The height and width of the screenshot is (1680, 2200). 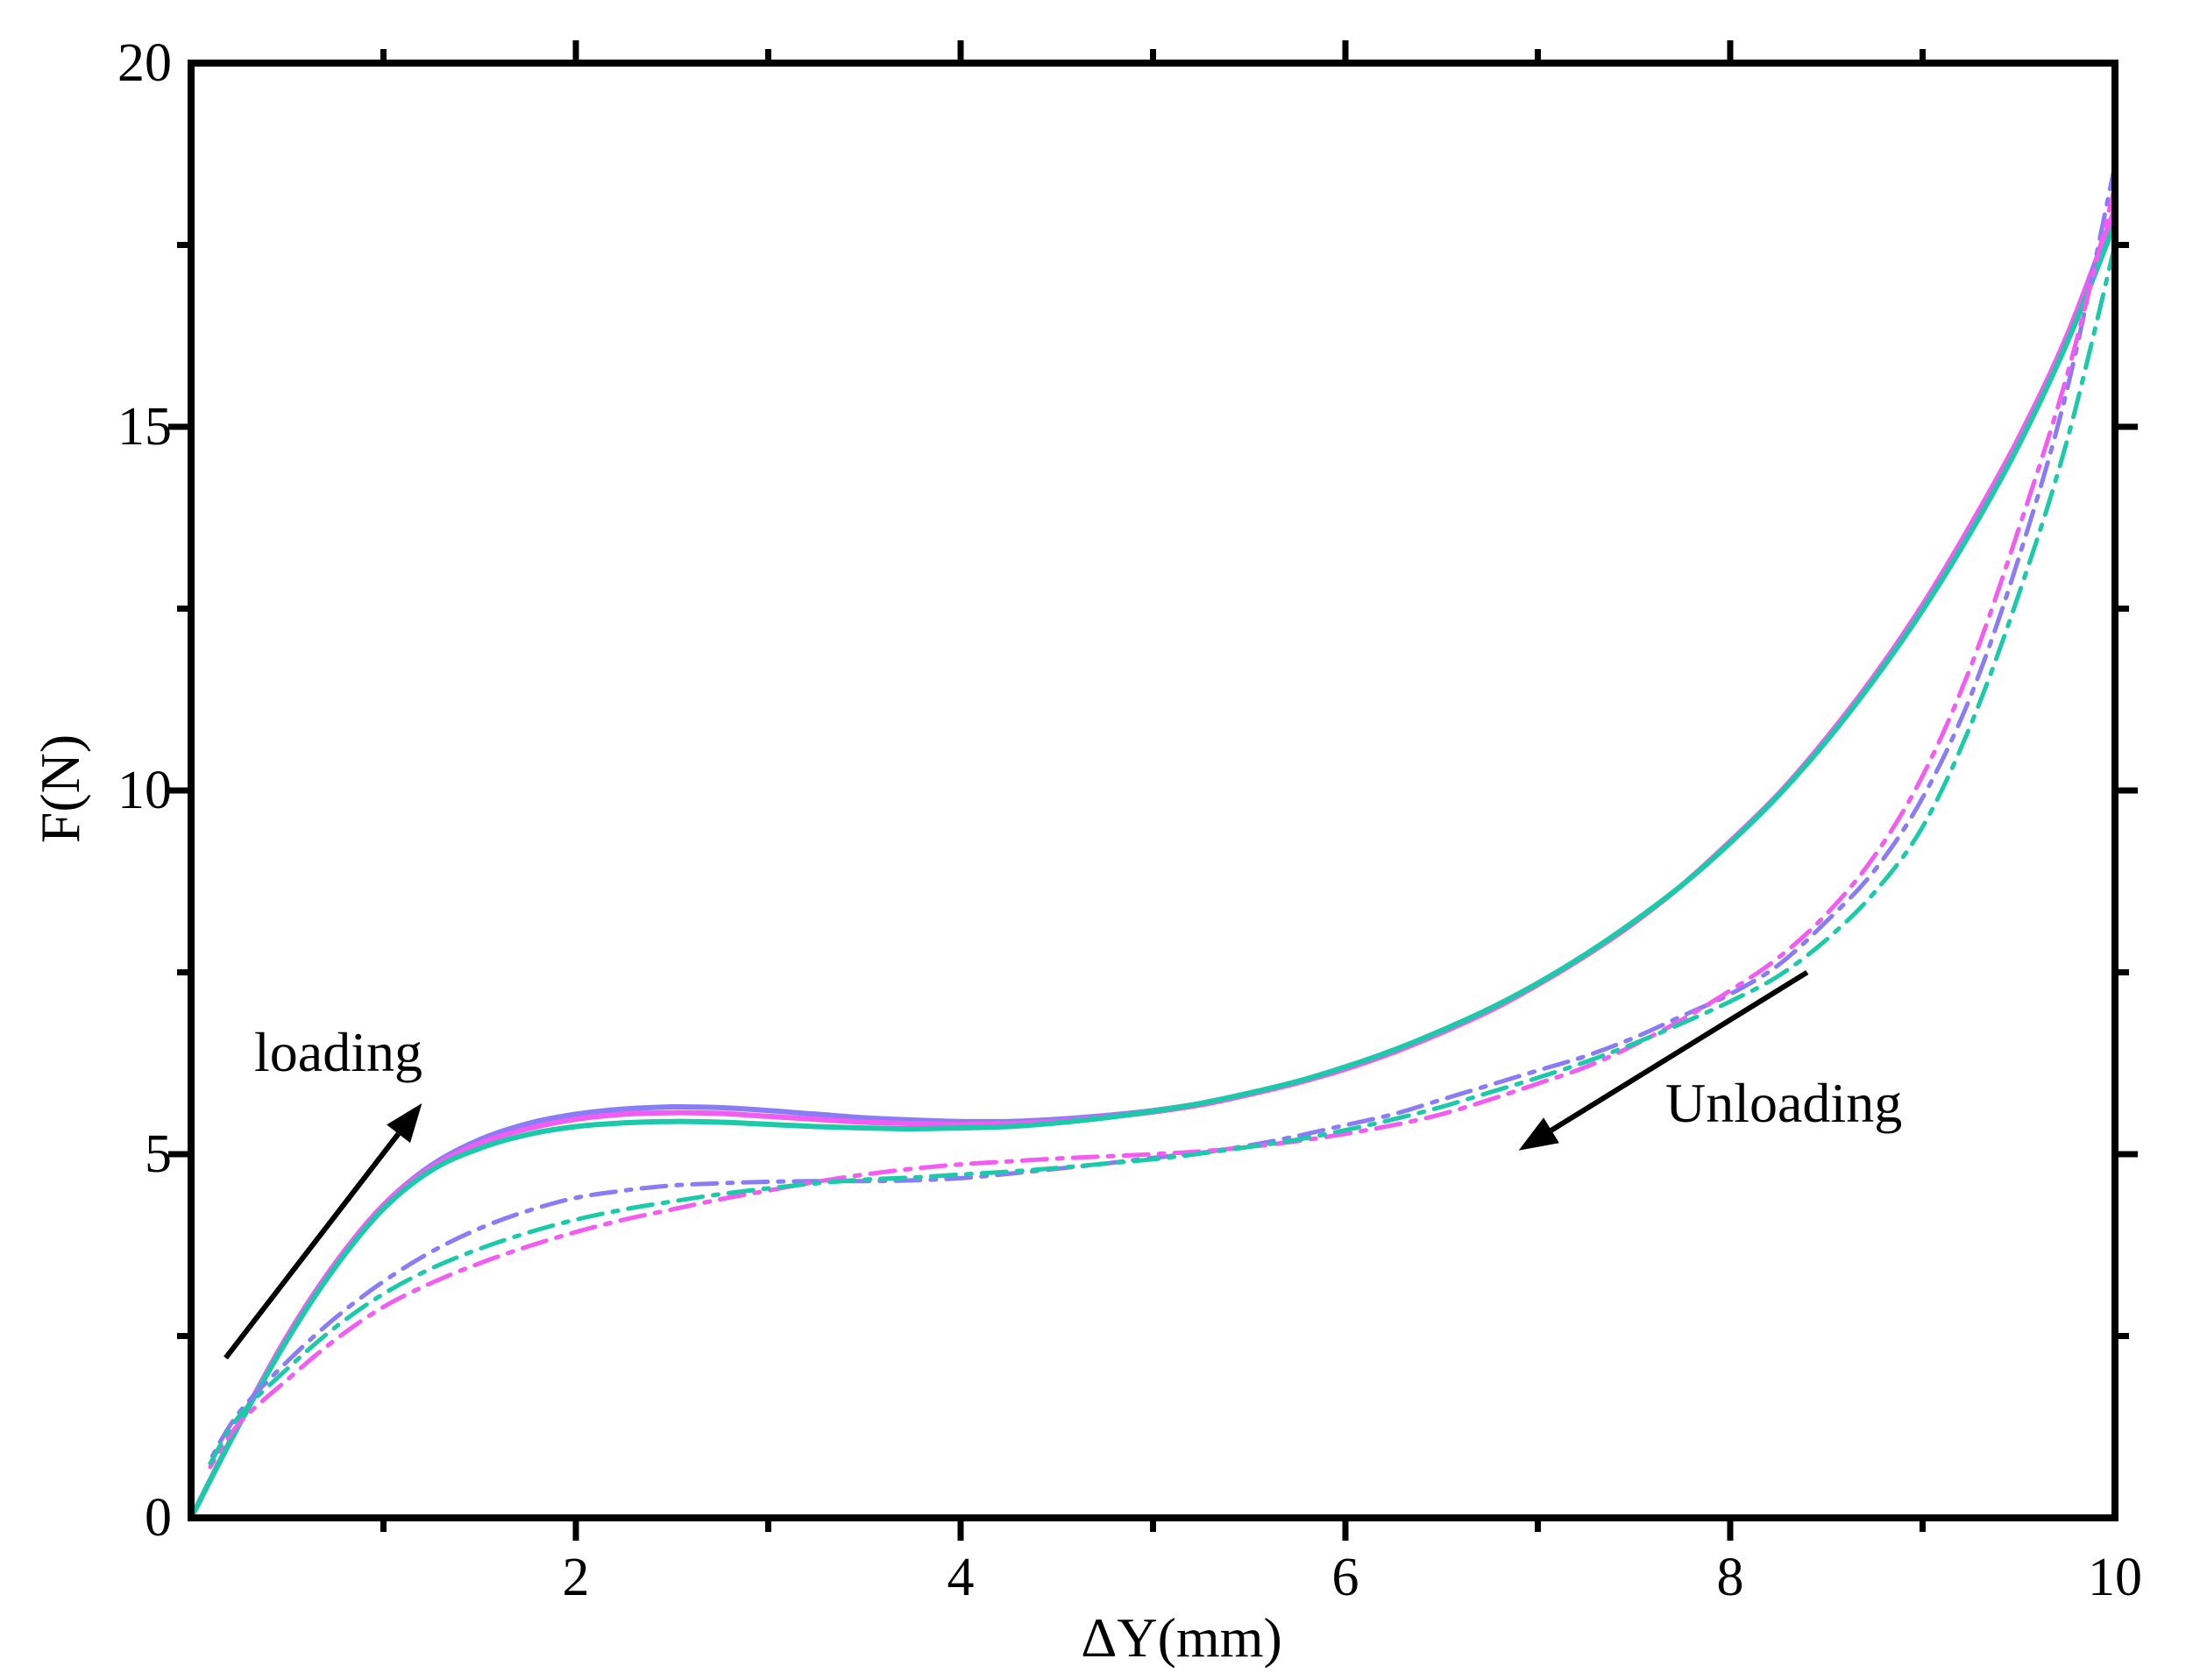 What do you see at coordinates (1730, 1577) in the screenshot?
I see `x-tick-label: 8` at bounding box center [1730, 1577].